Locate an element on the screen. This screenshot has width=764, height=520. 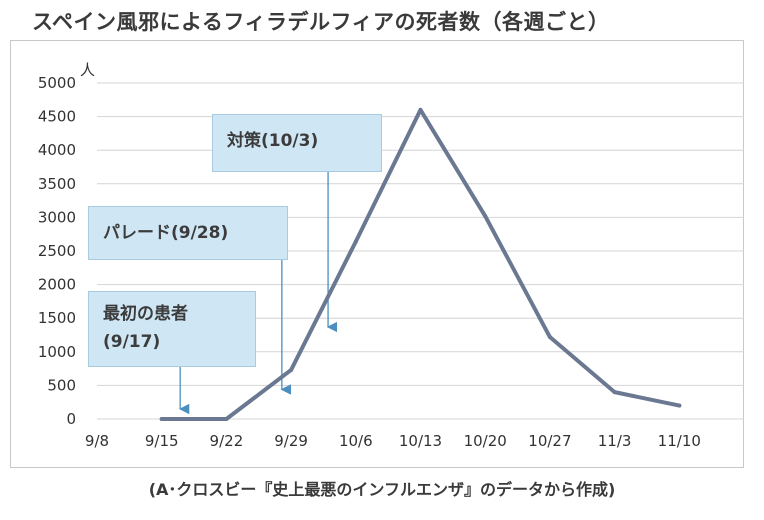
callout-first-patient: 最初の患者 (9/17) is located at coordinates (172, 329).